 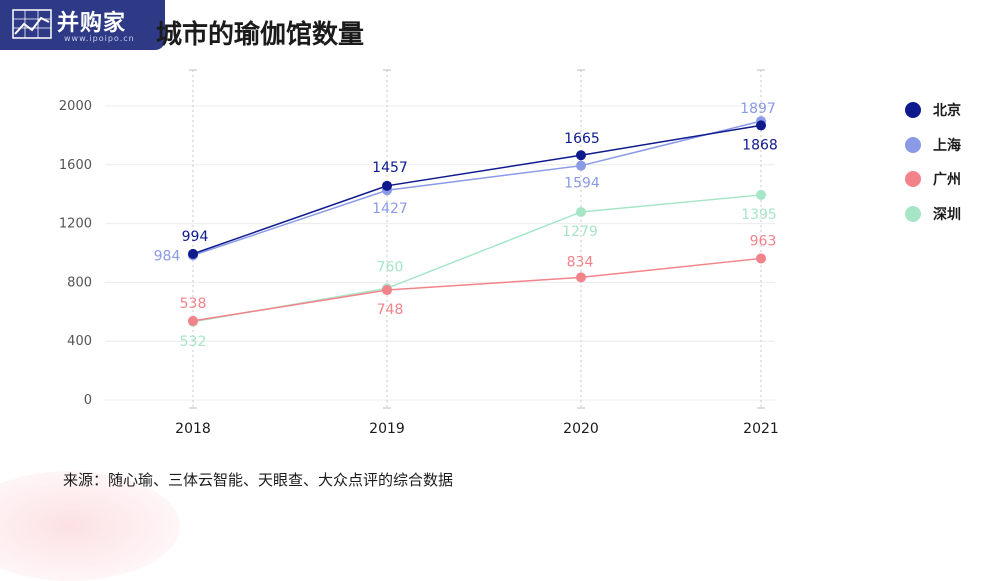 What do you see at coordinates (79, 341) in the screenshot?
I see `y-tick-label: 400` at bounding box center [79, 341].